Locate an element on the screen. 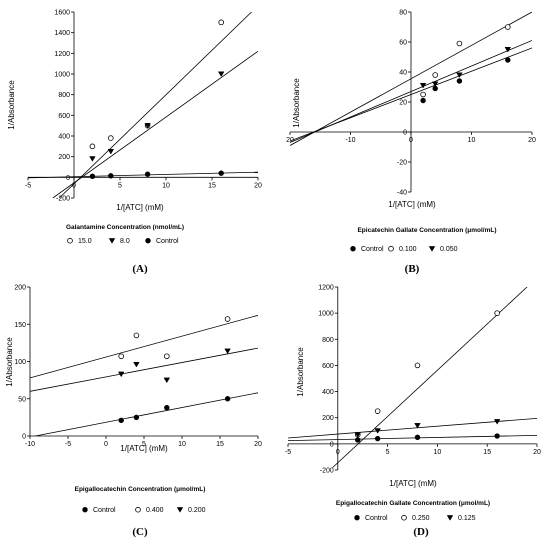  panel-label: (C) is located at coordinates (140, 532).